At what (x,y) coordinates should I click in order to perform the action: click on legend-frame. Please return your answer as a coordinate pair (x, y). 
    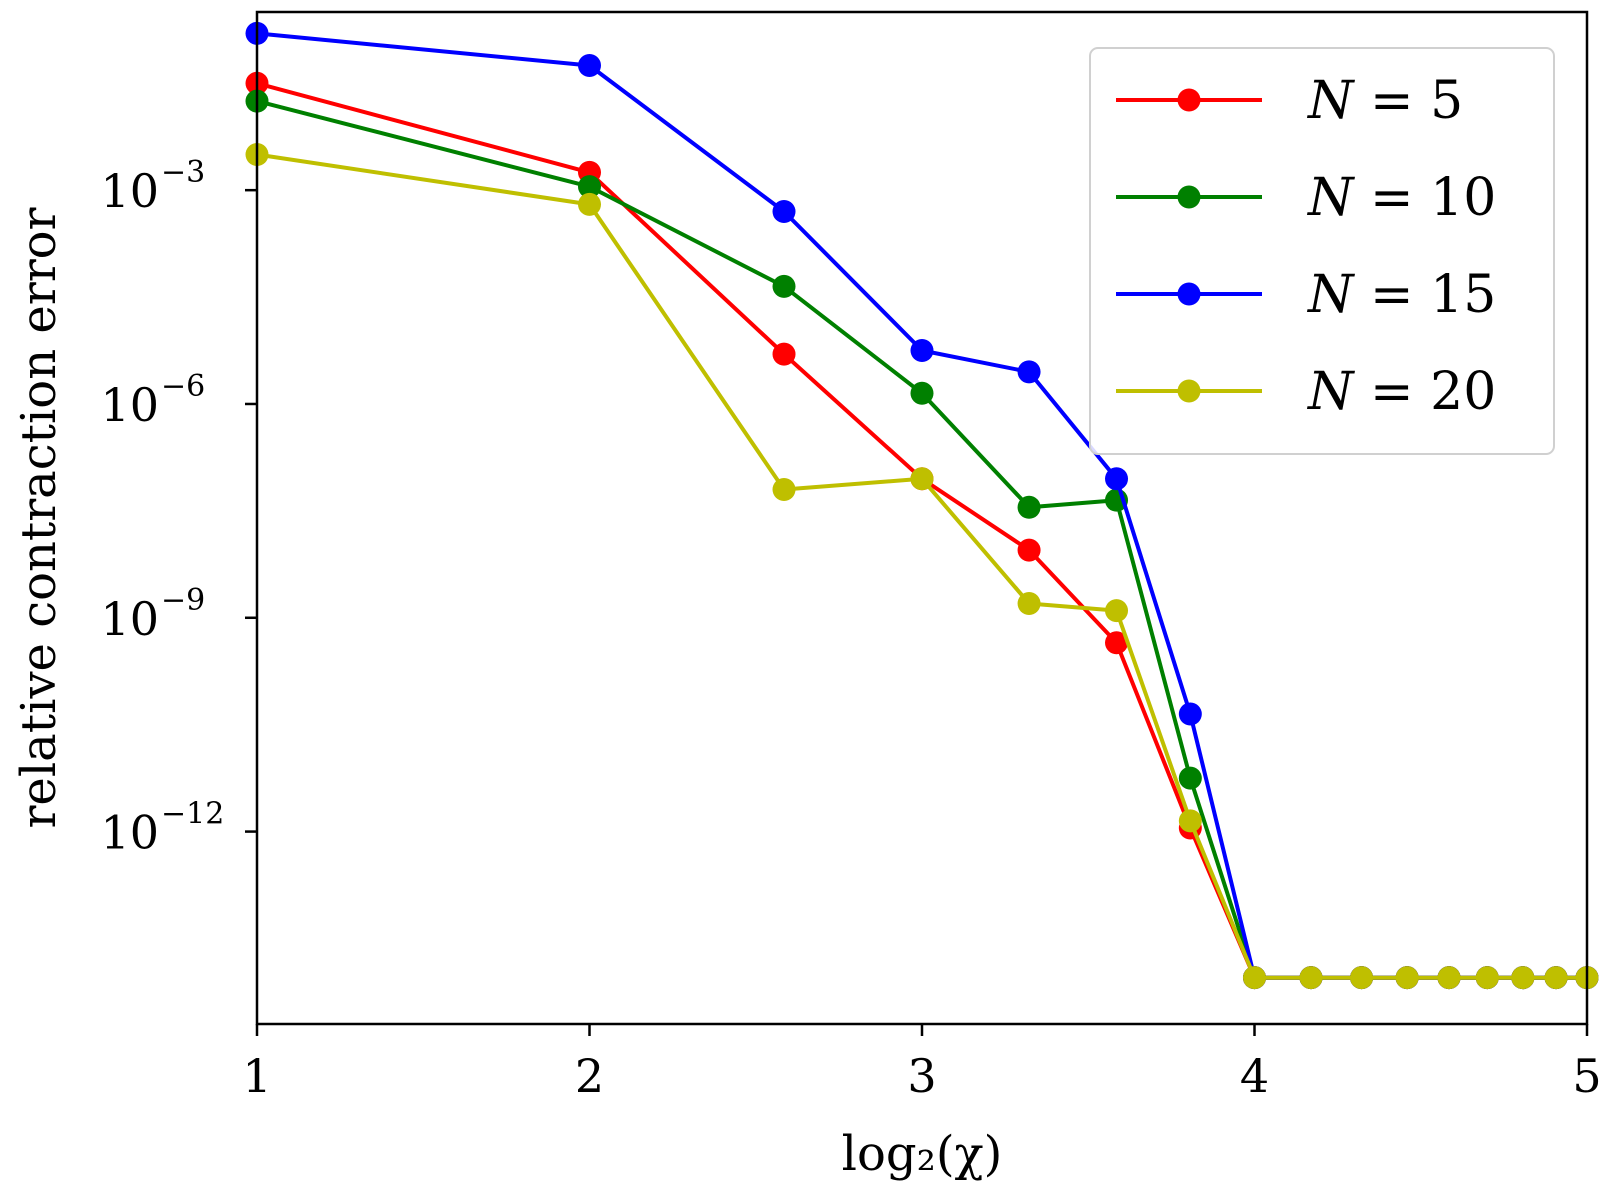
    Looking at the image, I should click on (1322, 251).